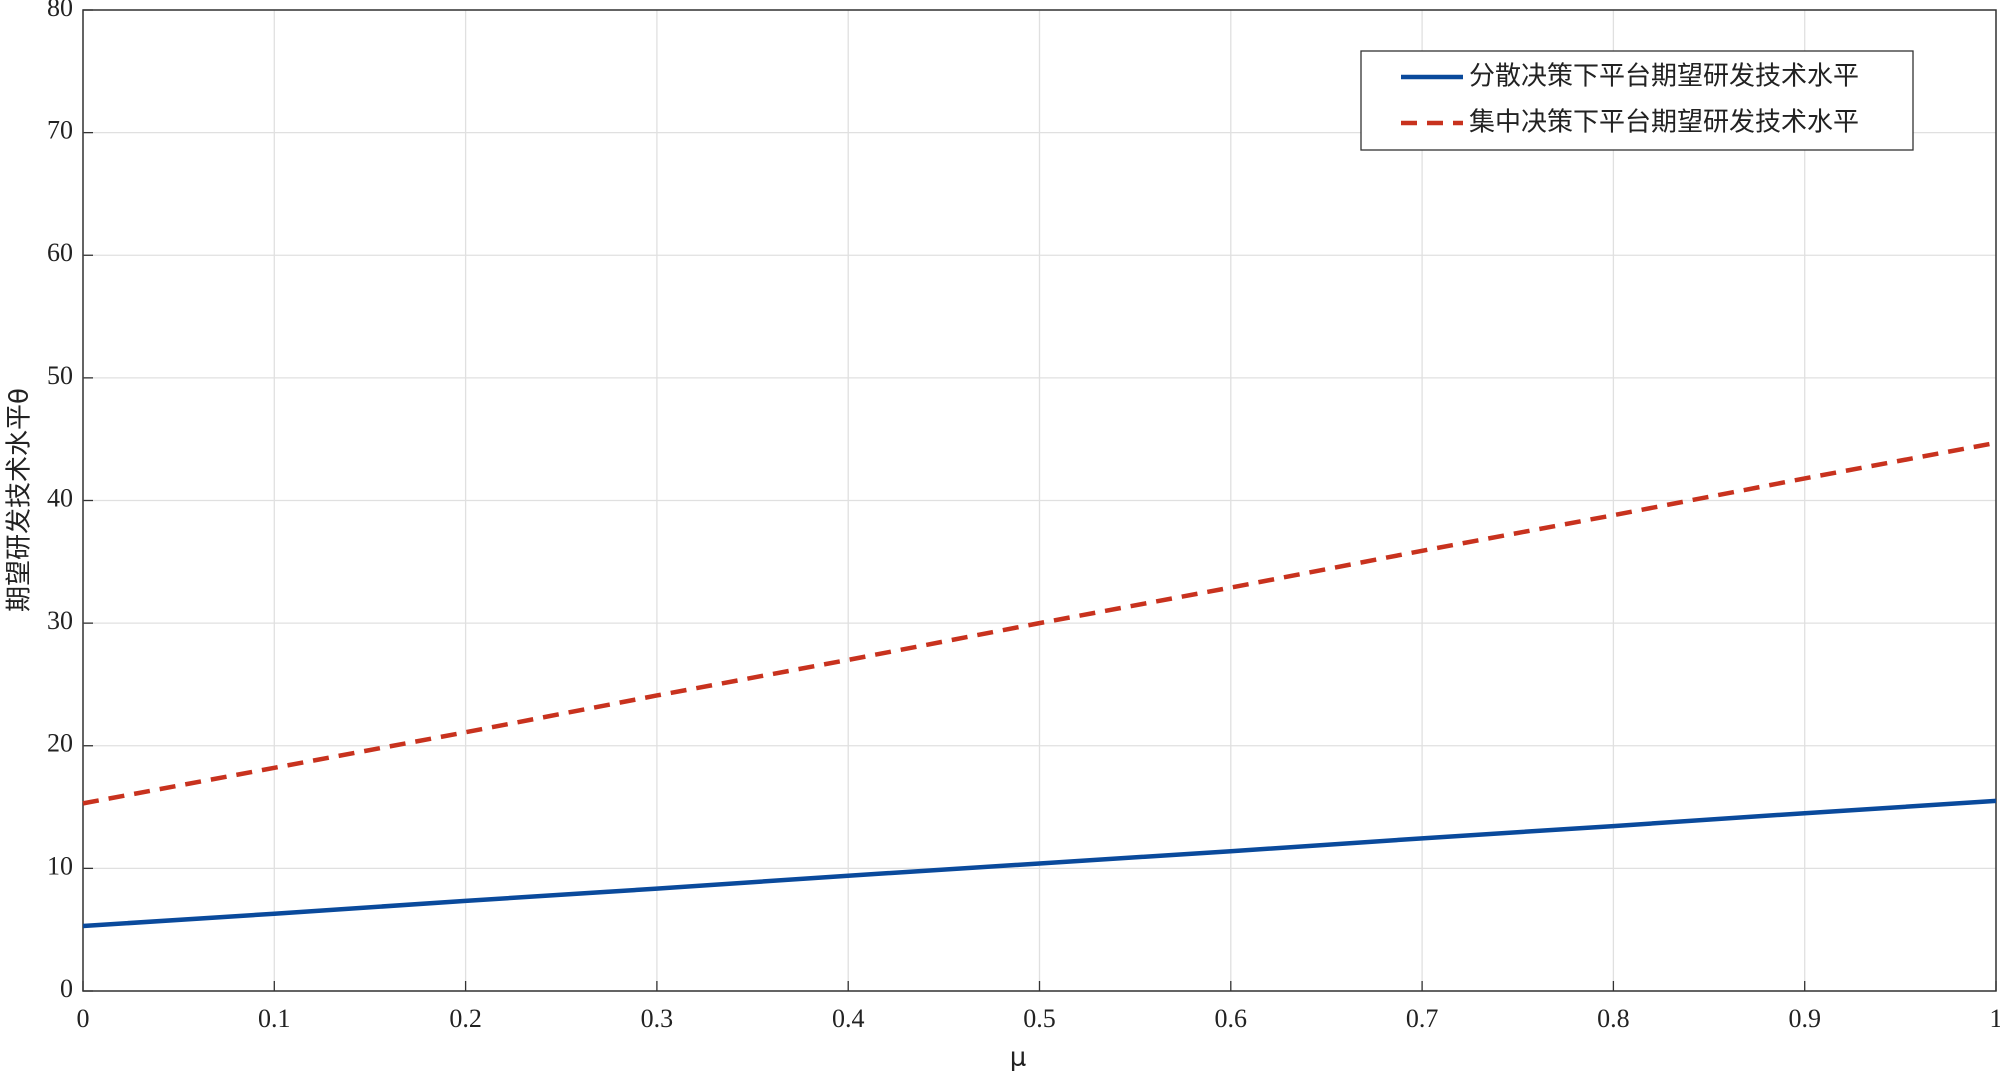 This screenshot has height=1077, width=2000. I want to click on y-tick-label: 80, so click(60, 11).